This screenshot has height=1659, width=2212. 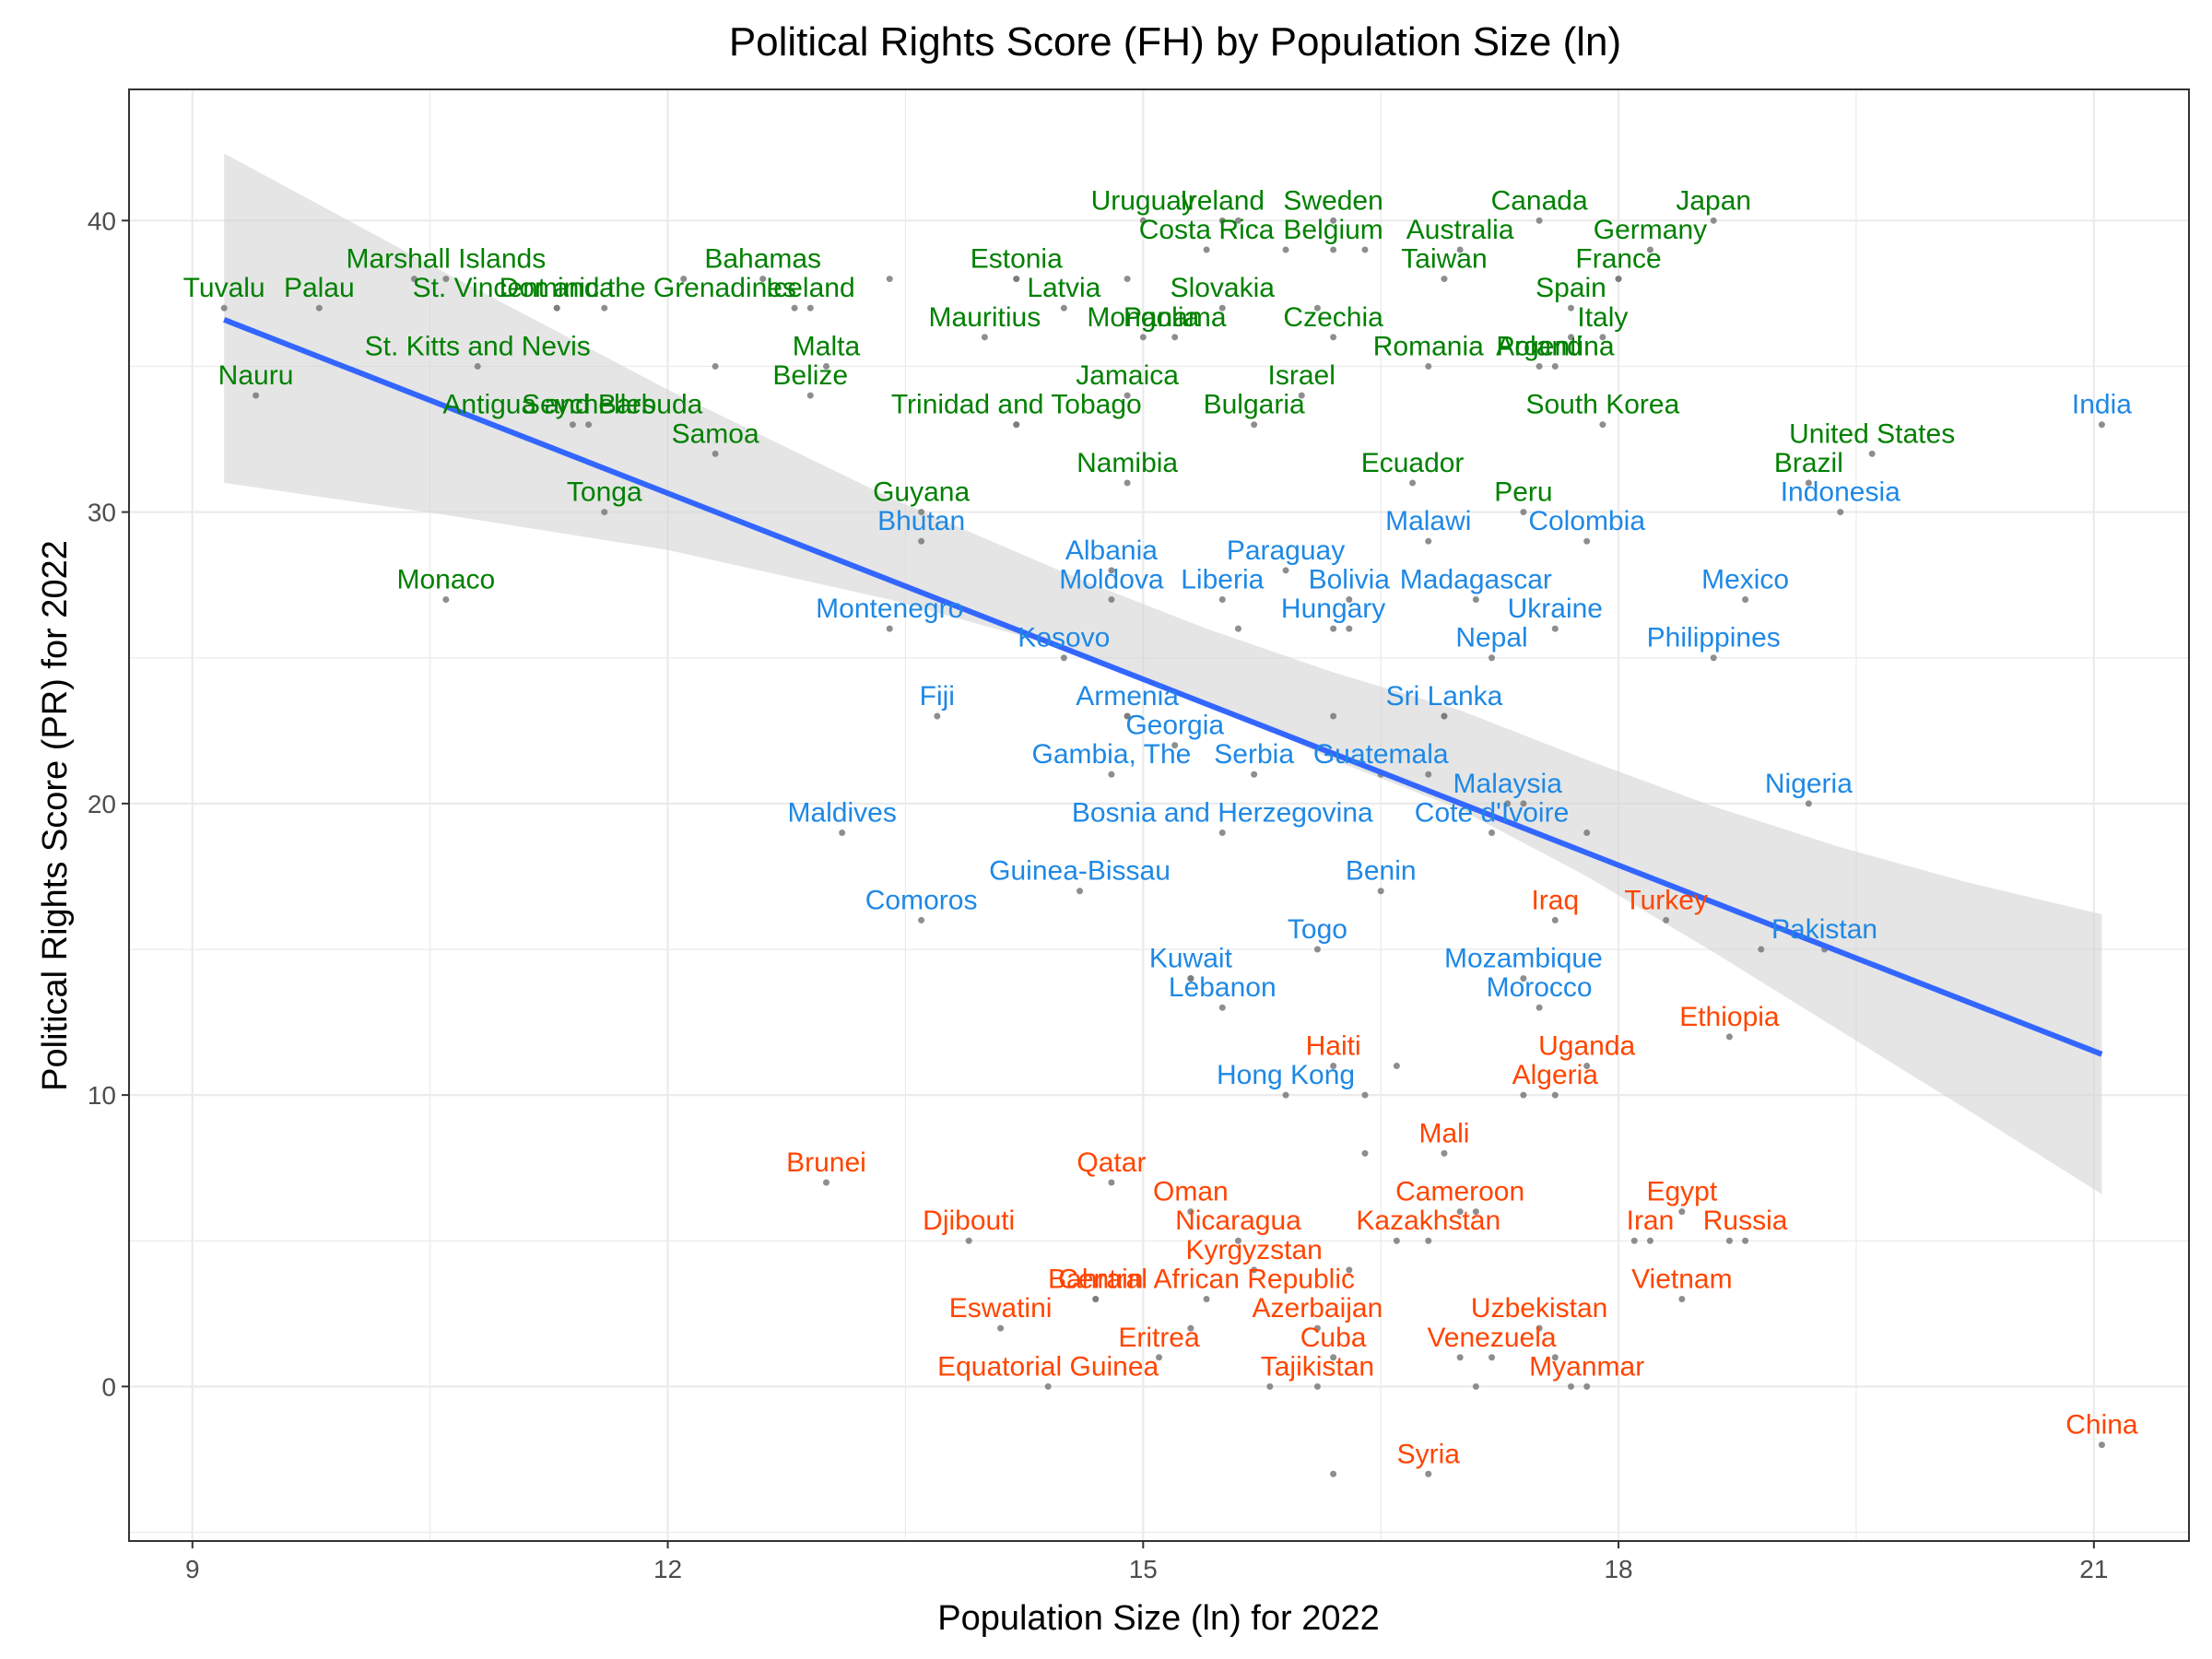 I want to click on point-label: Bosnia and Herzegovina, so click(x=1222, y=812).